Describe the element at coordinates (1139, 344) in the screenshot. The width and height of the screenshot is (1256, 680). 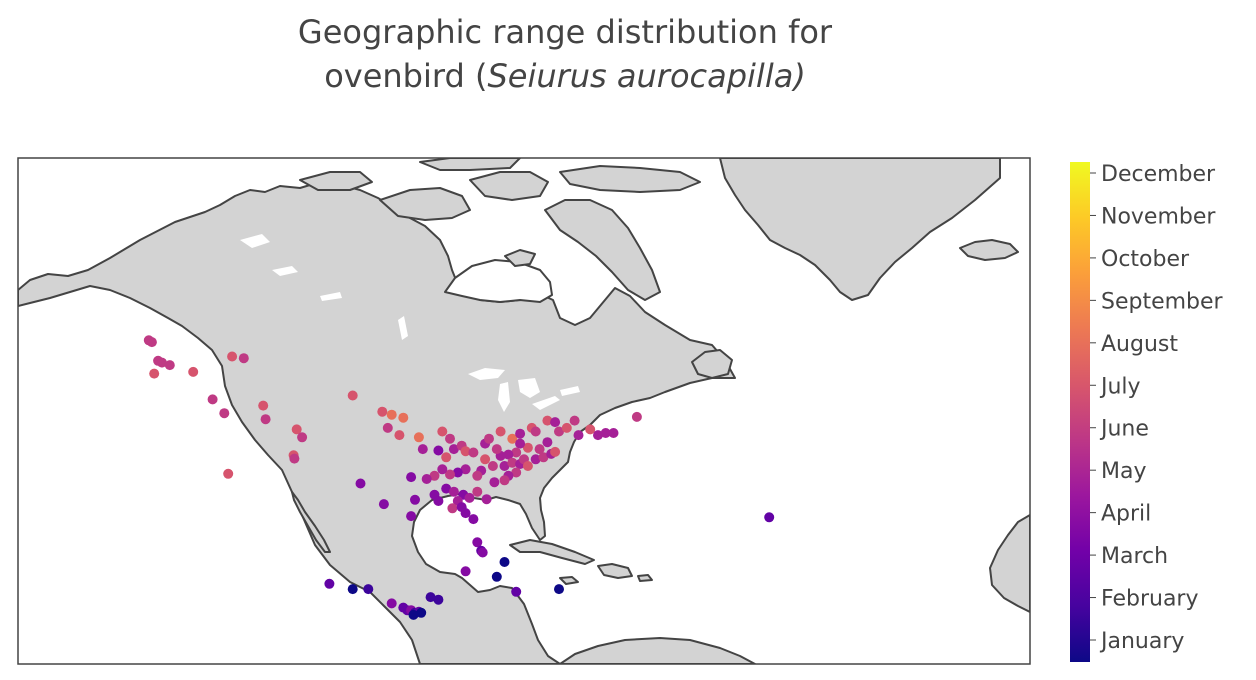
I see `colorbar-tick-label: August` at that location.